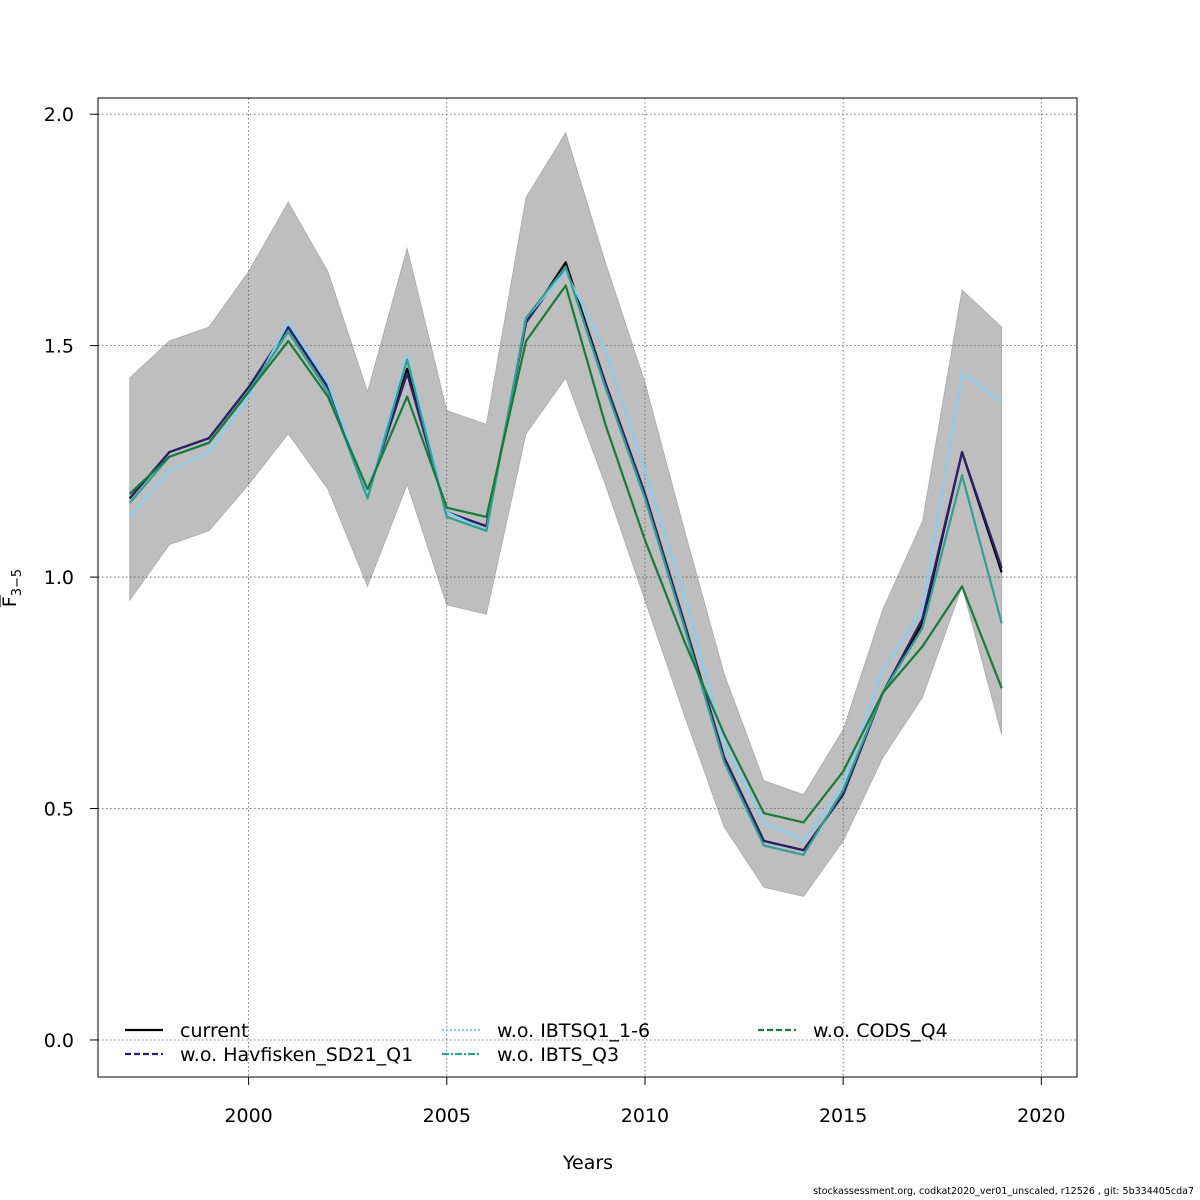 This screenshot has height=1200, width=1200. Describe the element at coordinates (296, 1055) in the screenshot. I see `legend-label: w.o. Havfisken_SD21_Q1` at that location.